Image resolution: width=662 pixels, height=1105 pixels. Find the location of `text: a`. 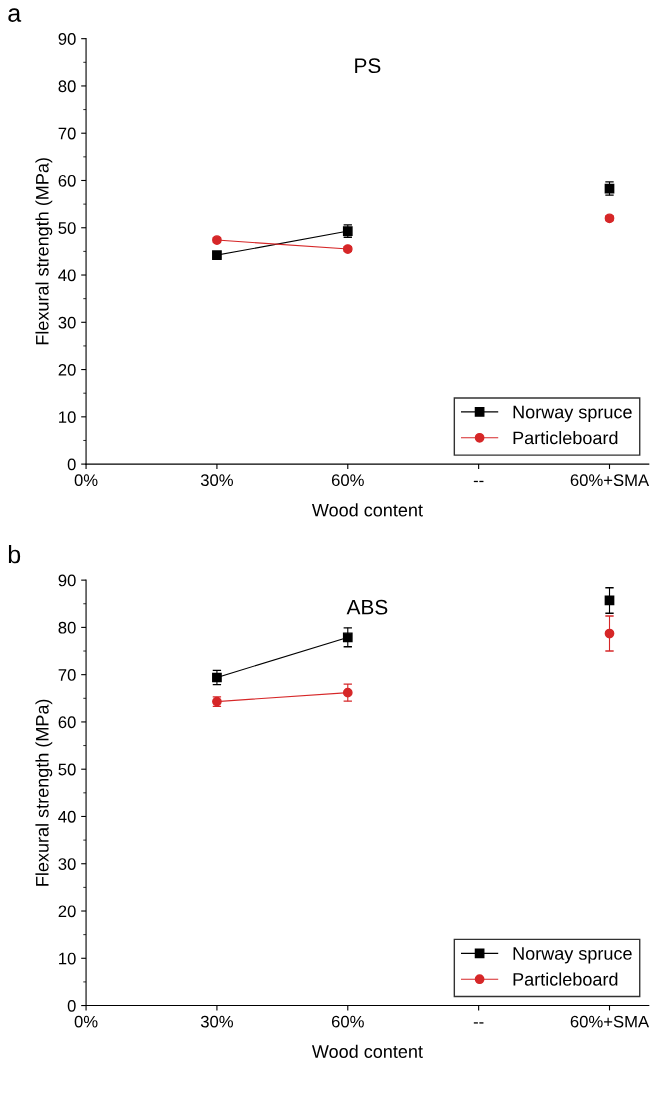

text: a is located at coordinates (15, 15).